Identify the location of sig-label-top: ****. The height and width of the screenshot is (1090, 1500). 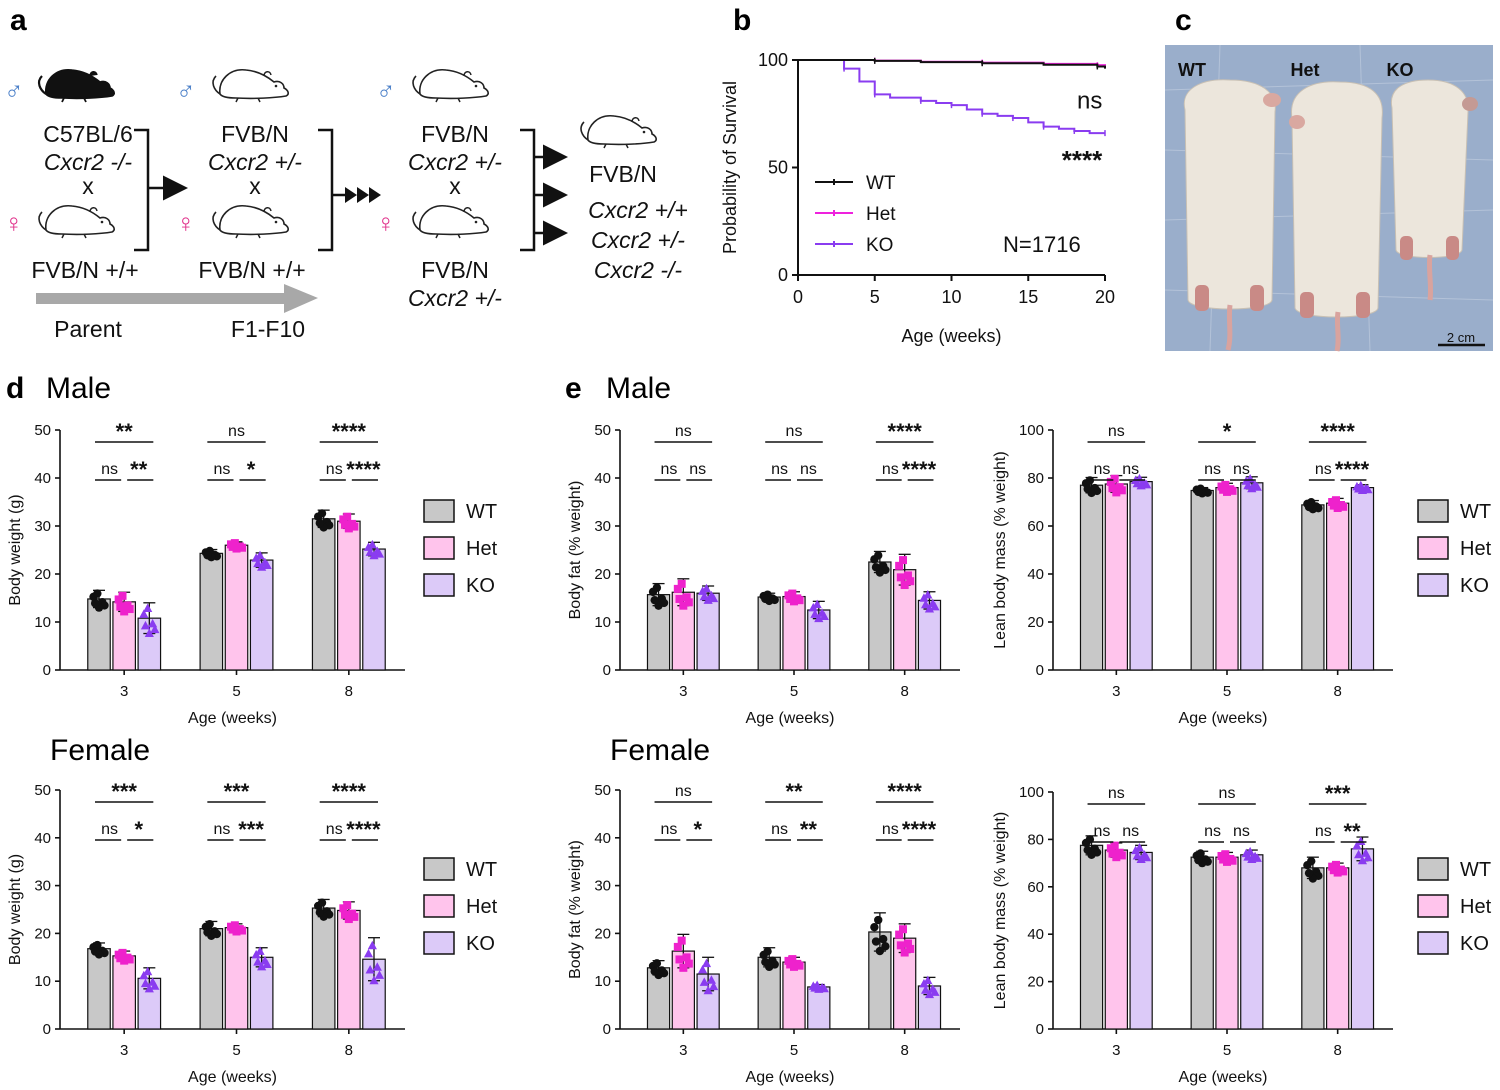
(1338, 431).